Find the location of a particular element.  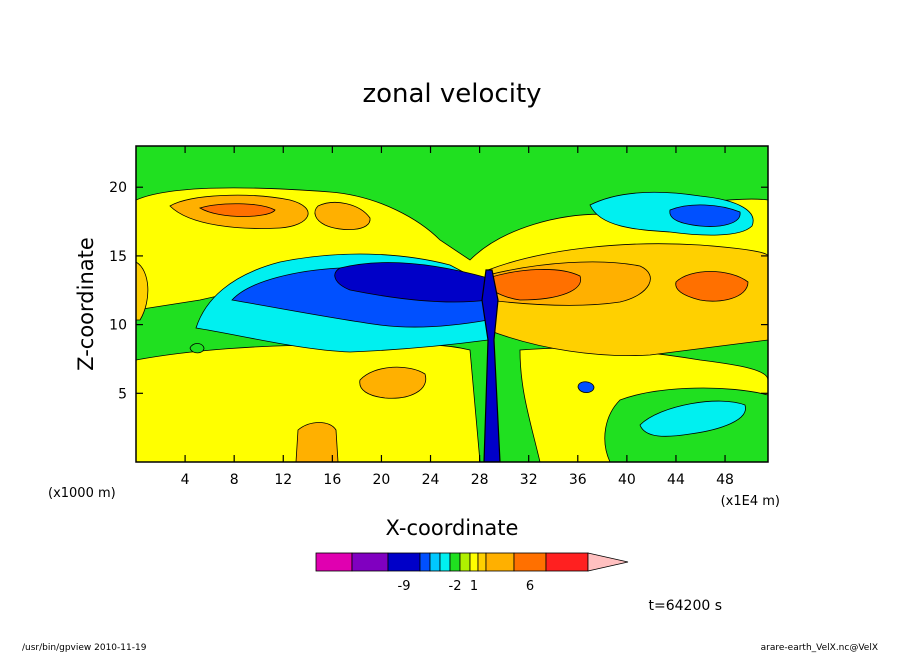

y-tick-label: 10 is located at coordinates (118, 326).